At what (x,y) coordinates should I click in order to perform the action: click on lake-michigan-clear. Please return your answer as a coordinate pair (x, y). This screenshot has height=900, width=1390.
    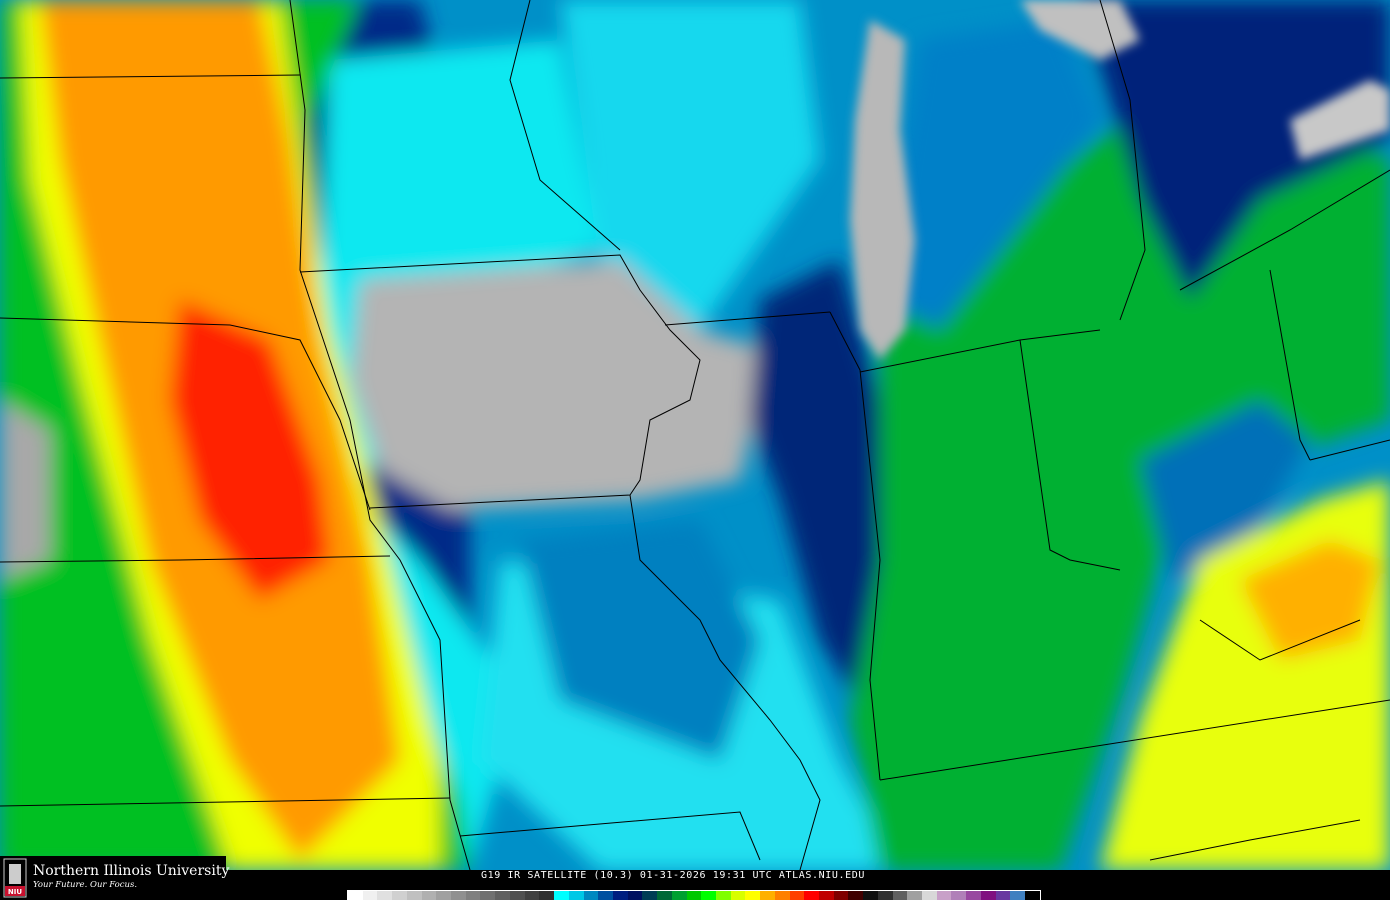
    Looking at the image, I should click on (882, 190).